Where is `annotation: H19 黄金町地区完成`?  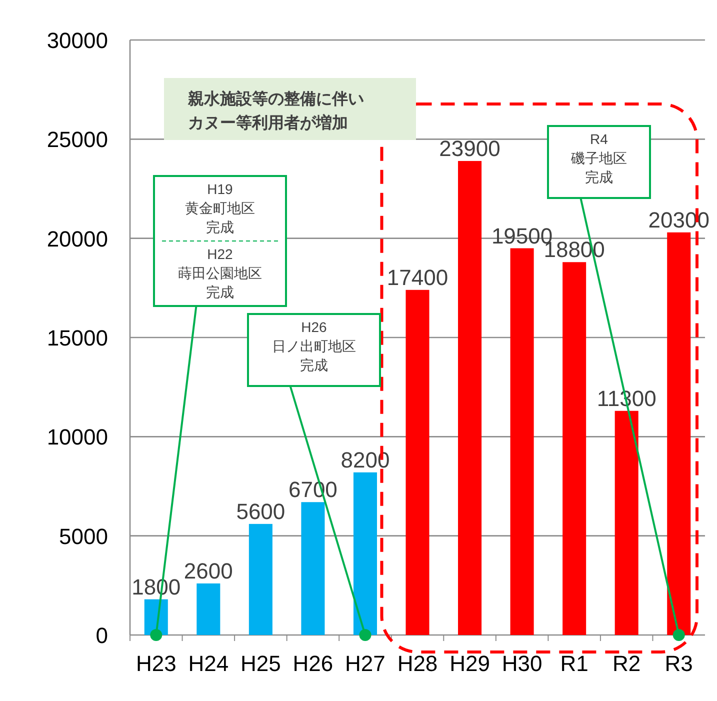
annotation: H19 黄金町地区完成 is located at coordinates (220, 208).